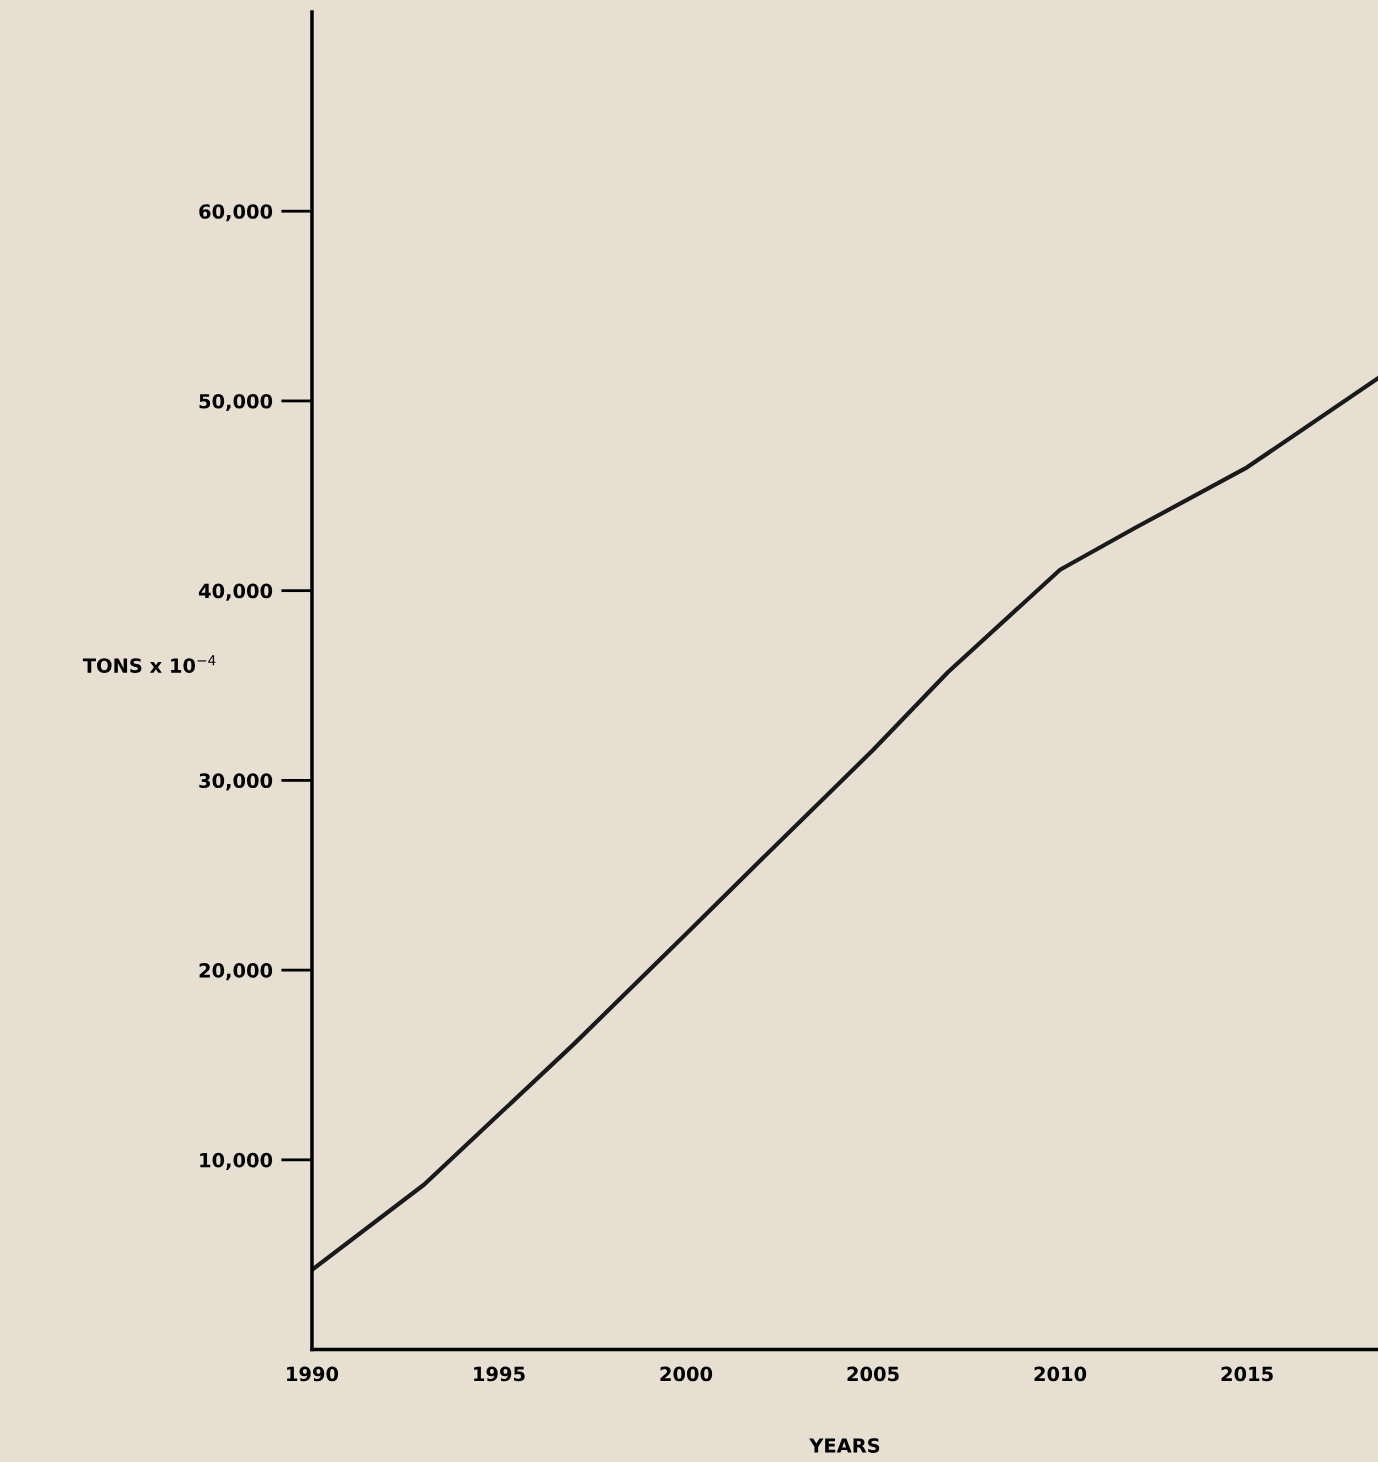  Describe the element at coordinates (236, 782) in the screenshot. I see `y-tick-label: 30,000` at that location.